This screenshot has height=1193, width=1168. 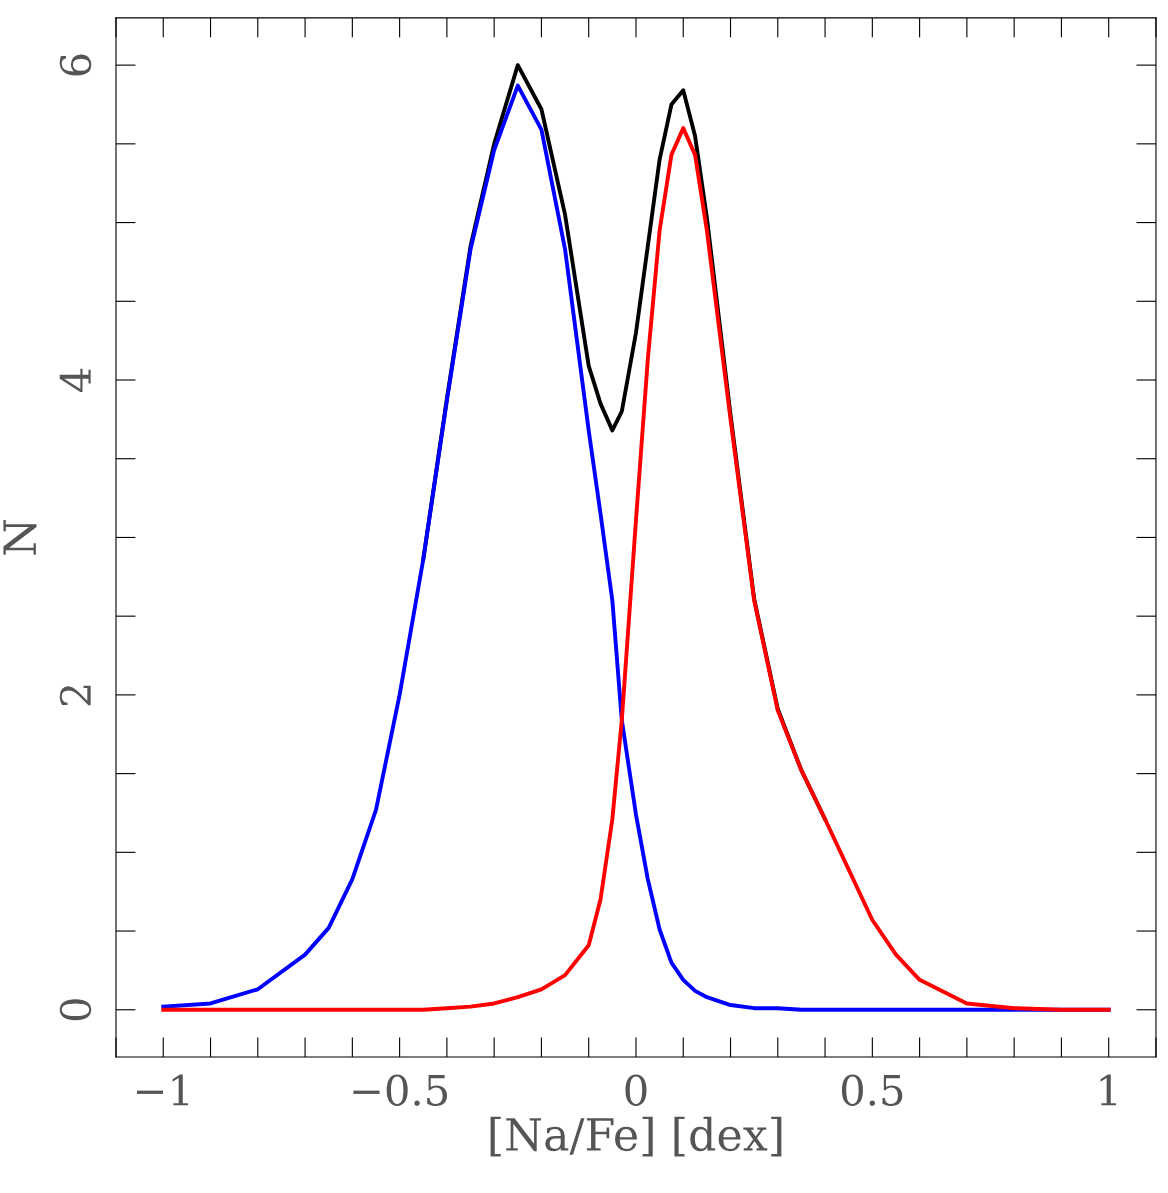 I want to click on y-tick-label: 0, so click(x=75, y=1010).